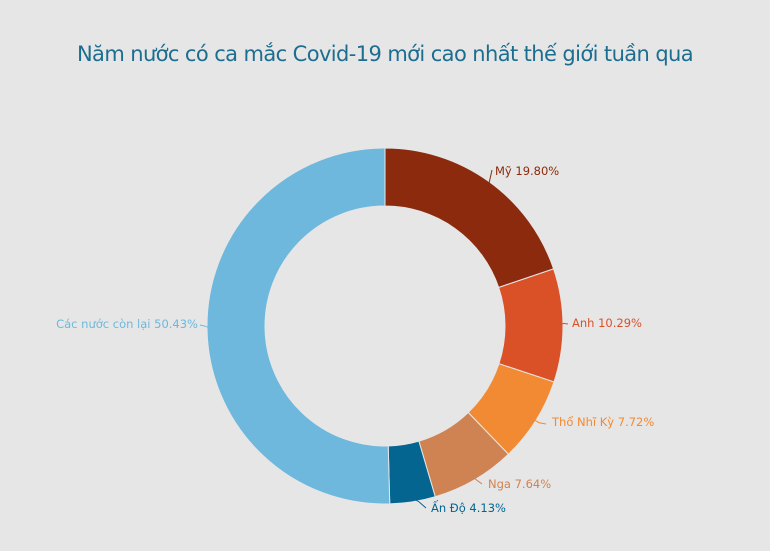  I want to click on data-label: Mỹ 19.80%, so click(527, 171).